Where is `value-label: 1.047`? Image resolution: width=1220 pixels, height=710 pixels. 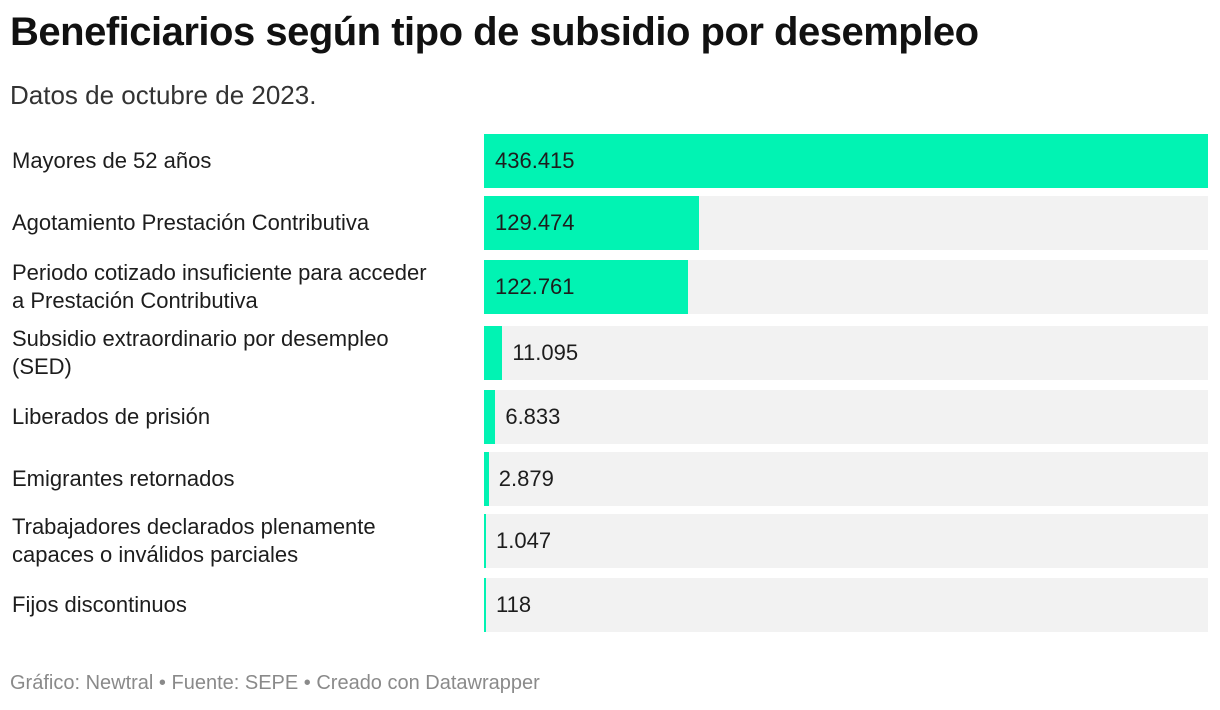
value-label: 1.047 is located at coordinates (524, 540).